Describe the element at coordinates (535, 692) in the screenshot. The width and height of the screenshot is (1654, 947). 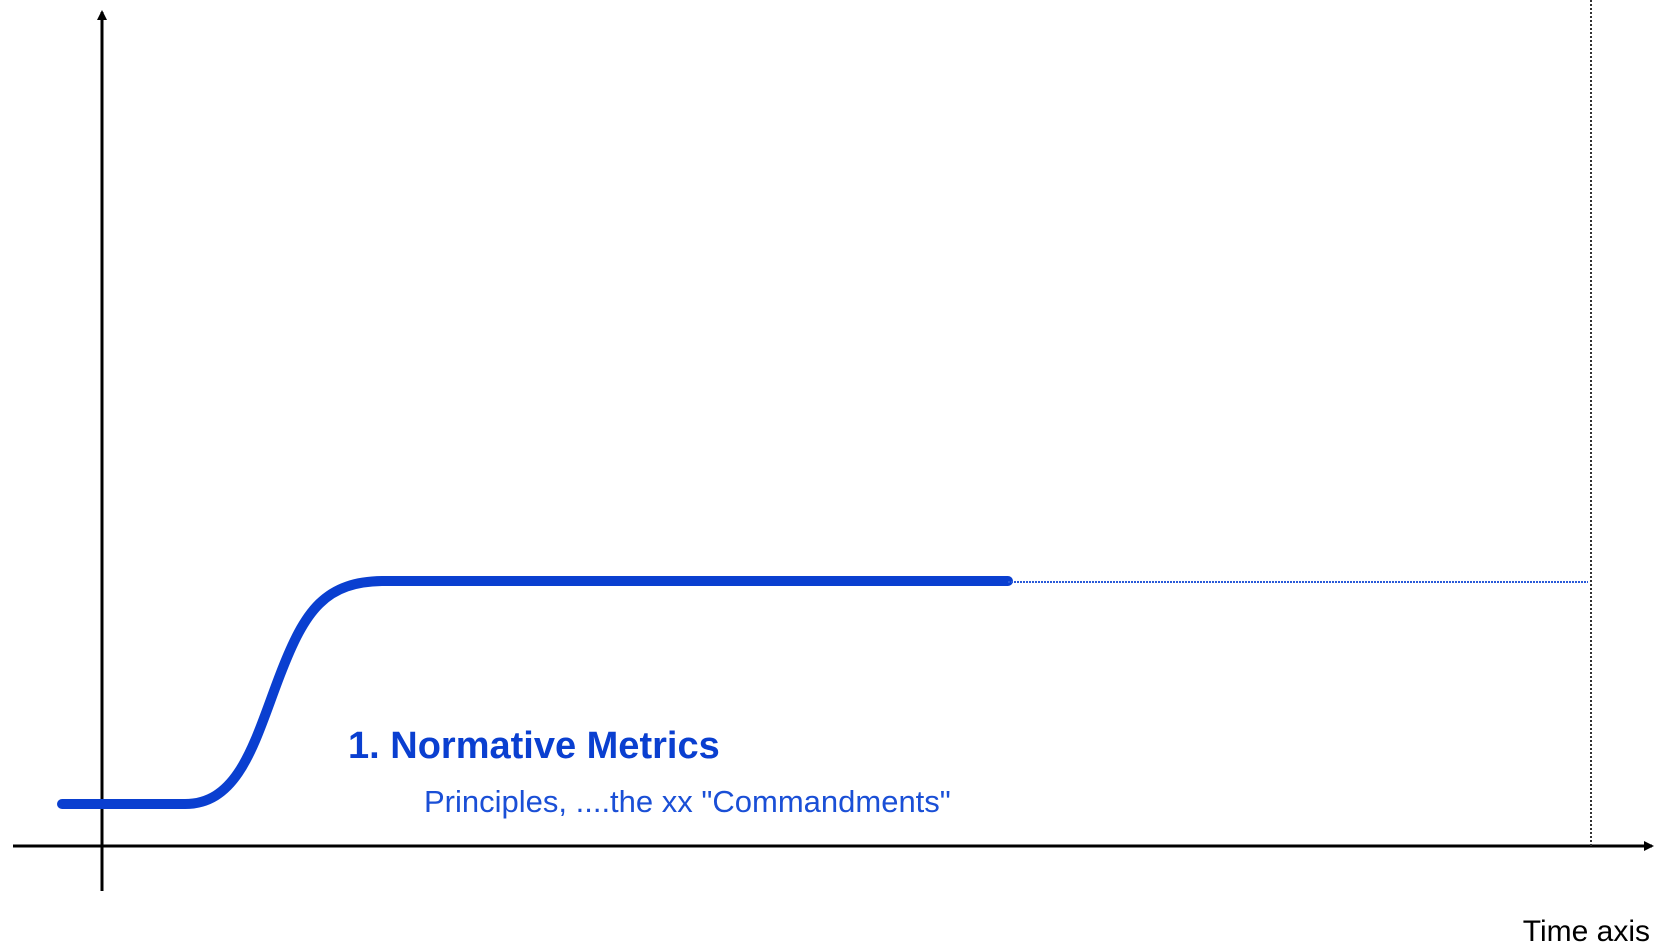
I see `curve` at that location.